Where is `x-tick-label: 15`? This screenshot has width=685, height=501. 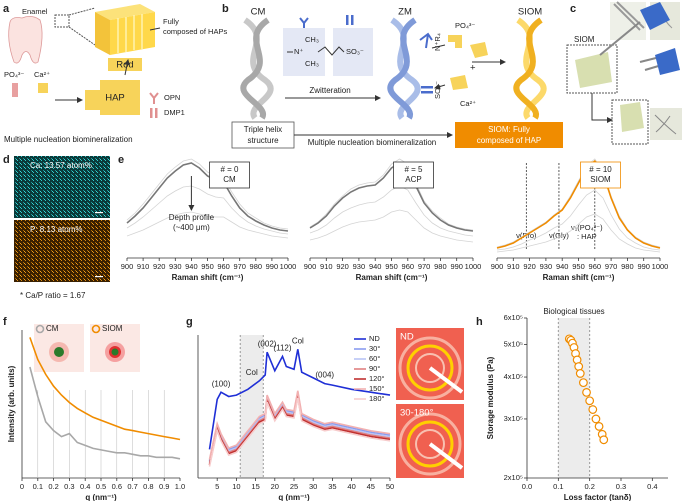
x-tick-label: 15 is located at coordinates (255, 486).